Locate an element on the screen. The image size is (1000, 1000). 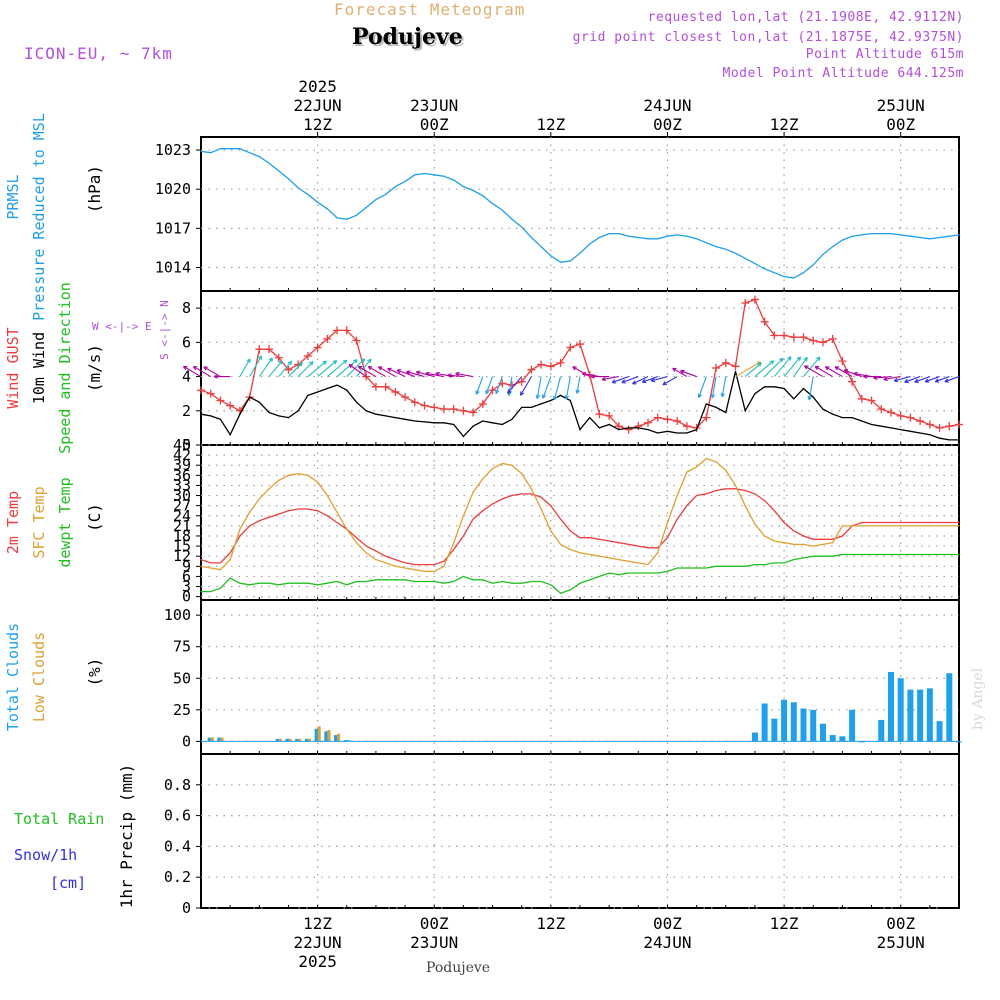
compass-sn: S <-|-> N is located at coordinates (164, 330).